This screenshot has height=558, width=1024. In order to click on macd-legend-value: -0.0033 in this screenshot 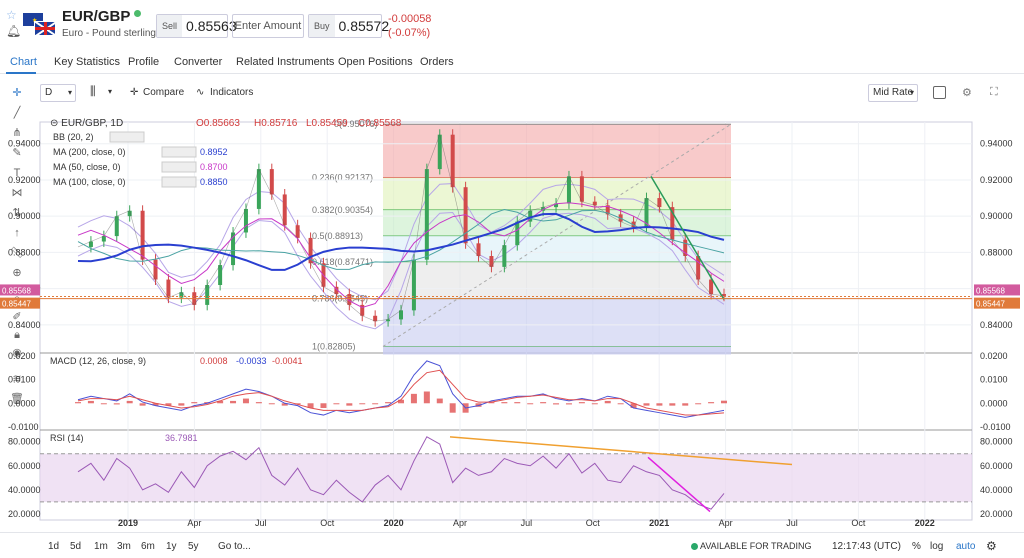, I will do `click(251, 361)`.